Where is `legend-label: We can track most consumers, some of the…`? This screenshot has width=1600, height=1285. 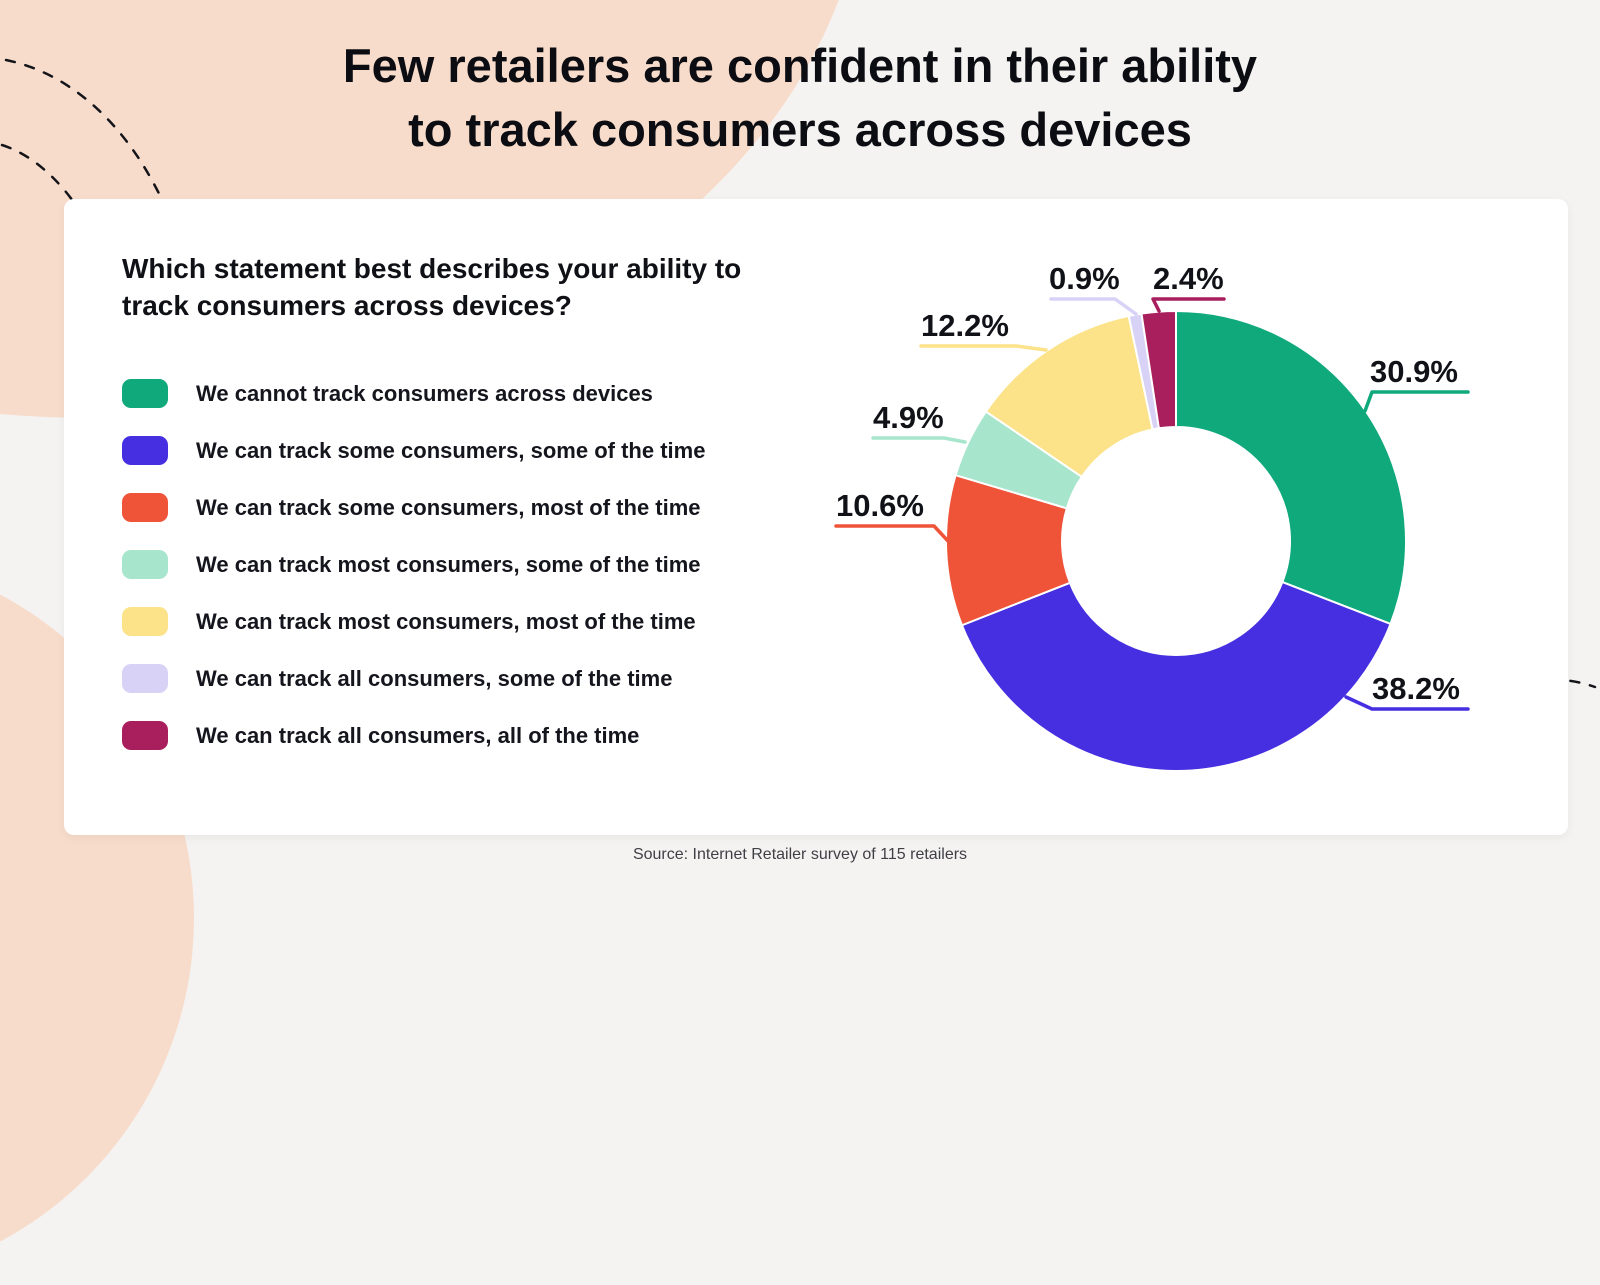 legend-label: We can track most consumers, some of the… is located at coordinates (448, 564).